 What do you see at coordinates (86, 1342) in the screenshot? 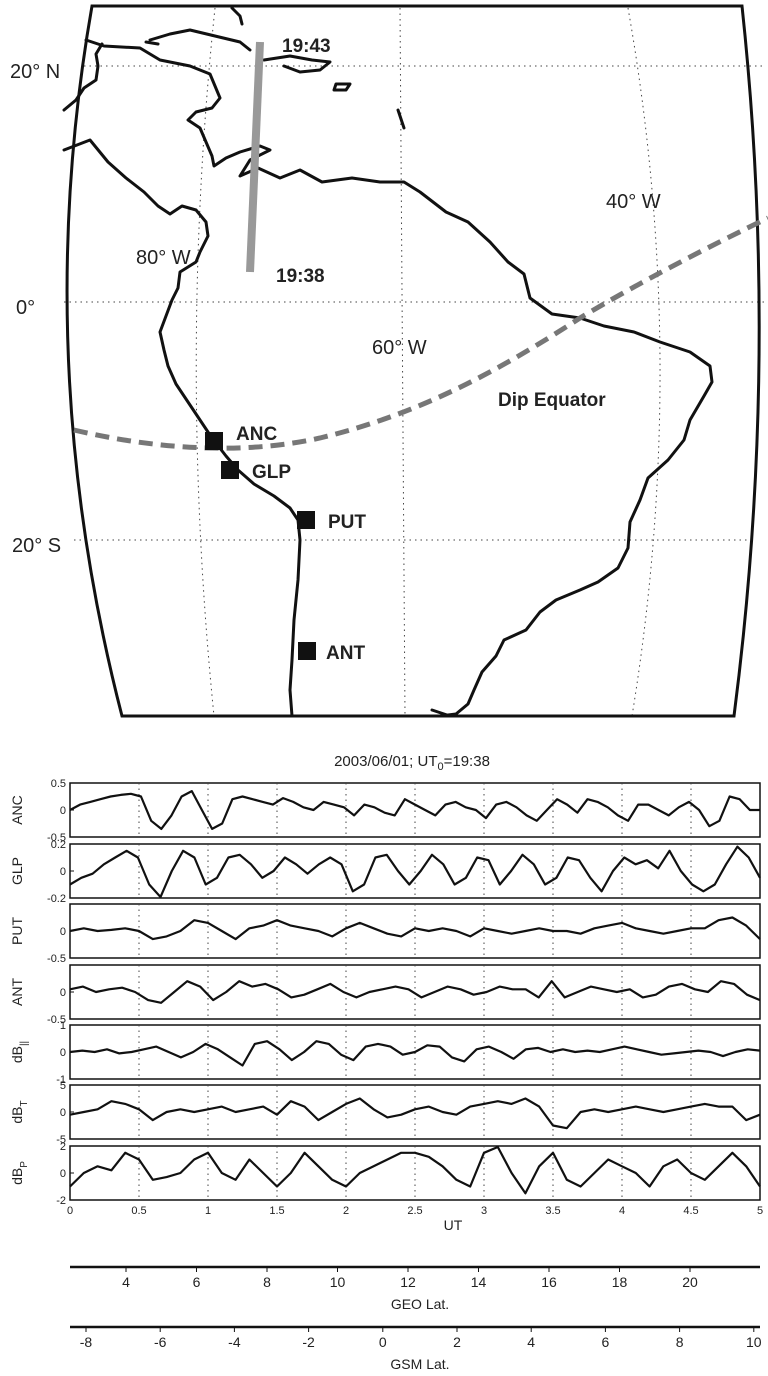
I see `gsm-axis-tick-label: -8` at bounding box center [86, 1342].